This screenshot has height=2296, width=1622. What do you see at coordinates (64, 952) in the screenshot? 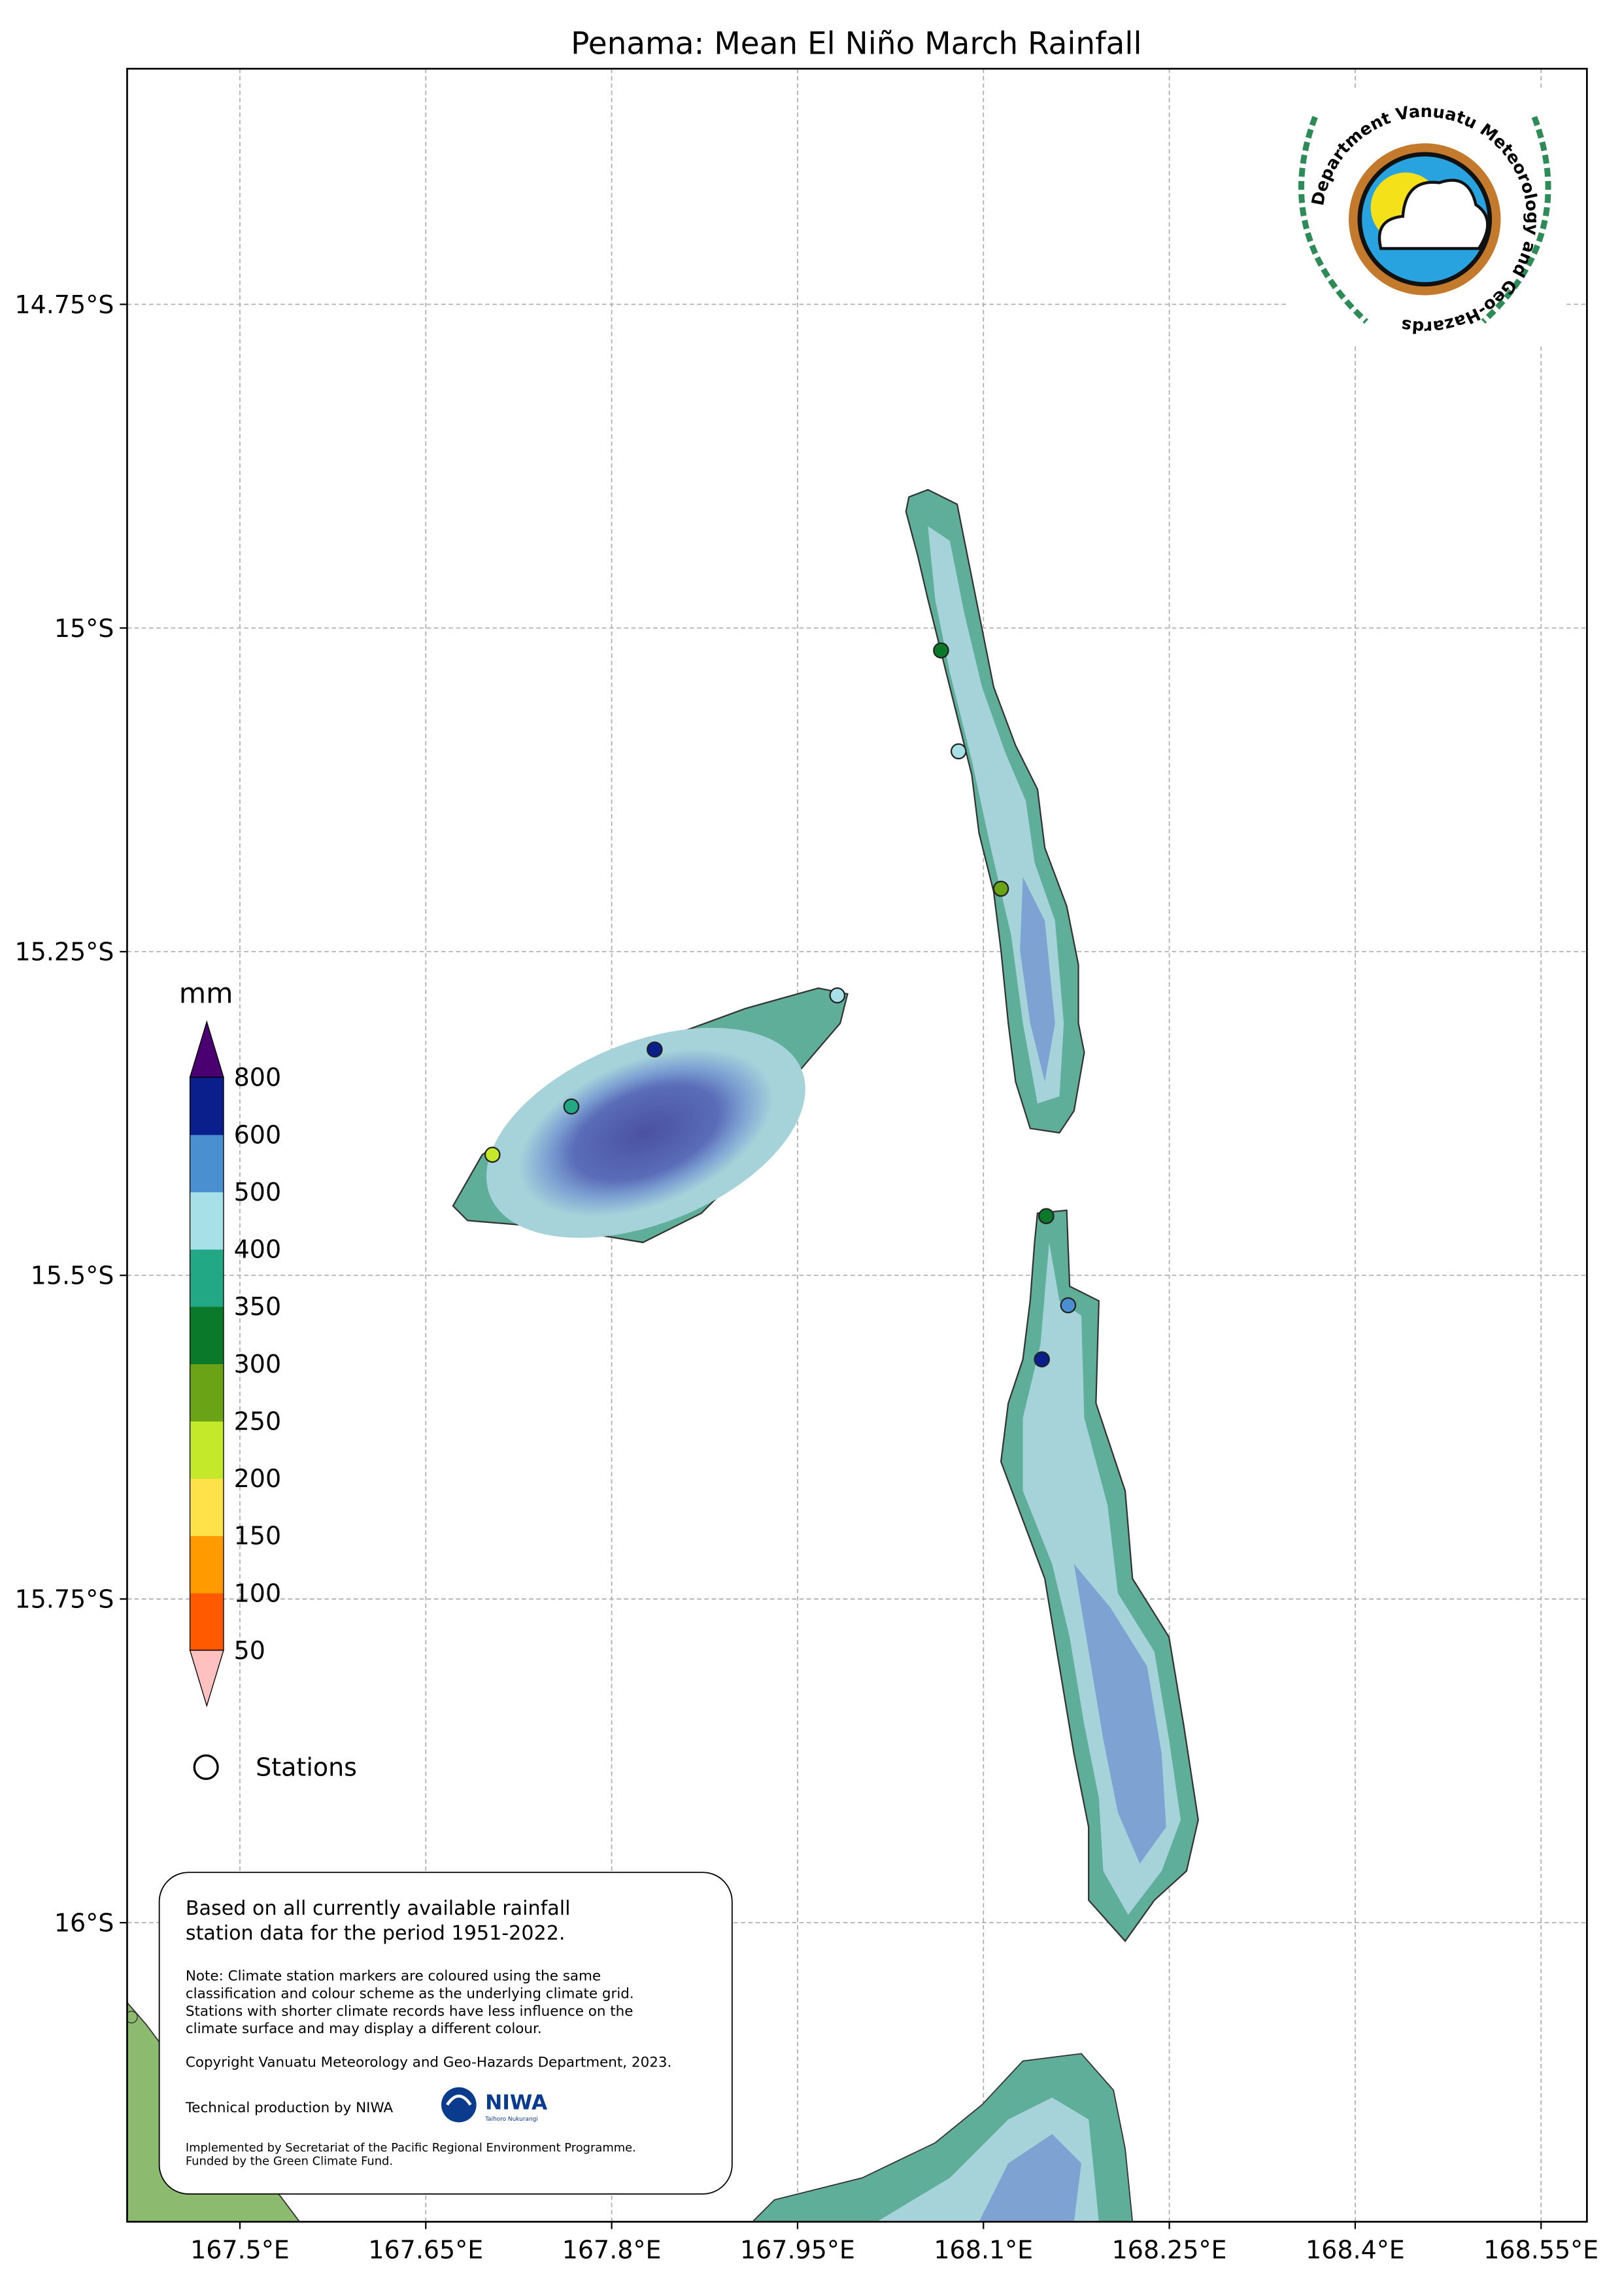
I see `y-tick-label: 15.25°S` at bounding box center [64, 952].